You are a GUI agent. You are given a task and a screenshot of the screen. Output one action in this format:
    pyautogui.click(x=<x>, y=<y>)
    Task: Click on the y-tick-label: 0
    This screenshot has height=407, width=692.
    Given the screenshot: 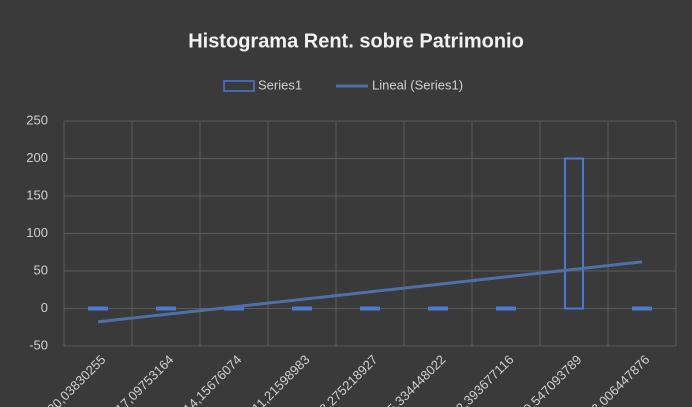 What is the action you would take?
    pyautogui.click(x=44, y=307)
    